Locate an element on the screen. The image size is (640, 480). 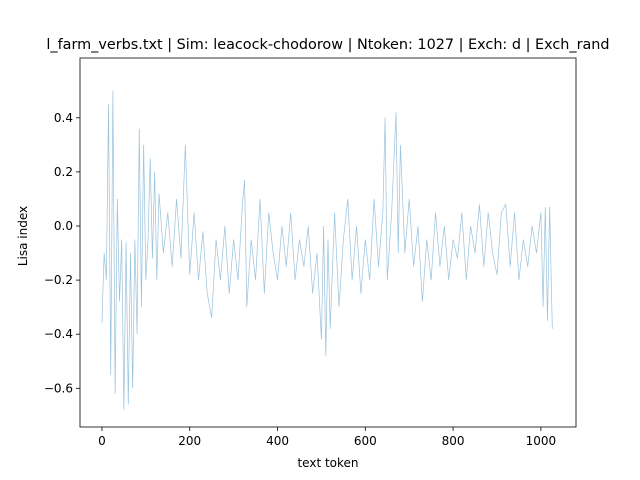
y-tick-label: 0.2 is located at coordinates (63, 172).